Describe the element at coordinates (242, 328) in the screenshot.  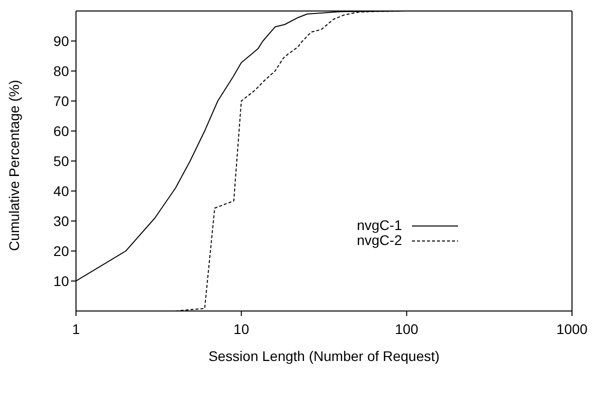
I see `x-tick-label: 10` at that location.